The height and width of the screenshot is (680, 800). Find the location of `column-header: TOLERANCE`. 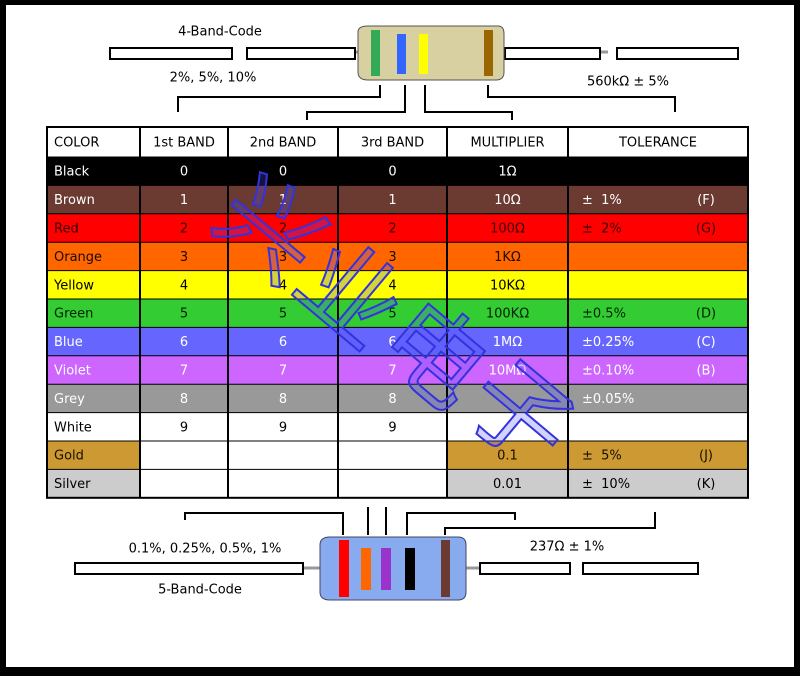

column-header: TOLERANCE is located at coordinates (657, 143).